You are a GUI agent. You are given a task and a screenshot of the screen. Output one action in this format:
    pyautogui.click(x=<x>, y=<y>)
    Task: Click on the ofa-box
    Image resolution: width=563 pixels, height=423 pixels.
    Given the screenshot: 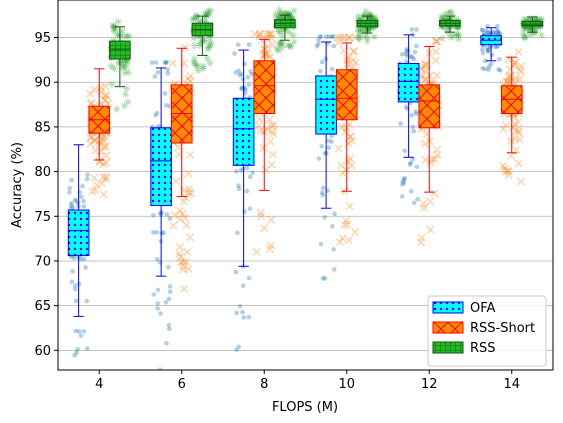 What is the action you would take?
    pyautogui.click(x=78, y=230)
    